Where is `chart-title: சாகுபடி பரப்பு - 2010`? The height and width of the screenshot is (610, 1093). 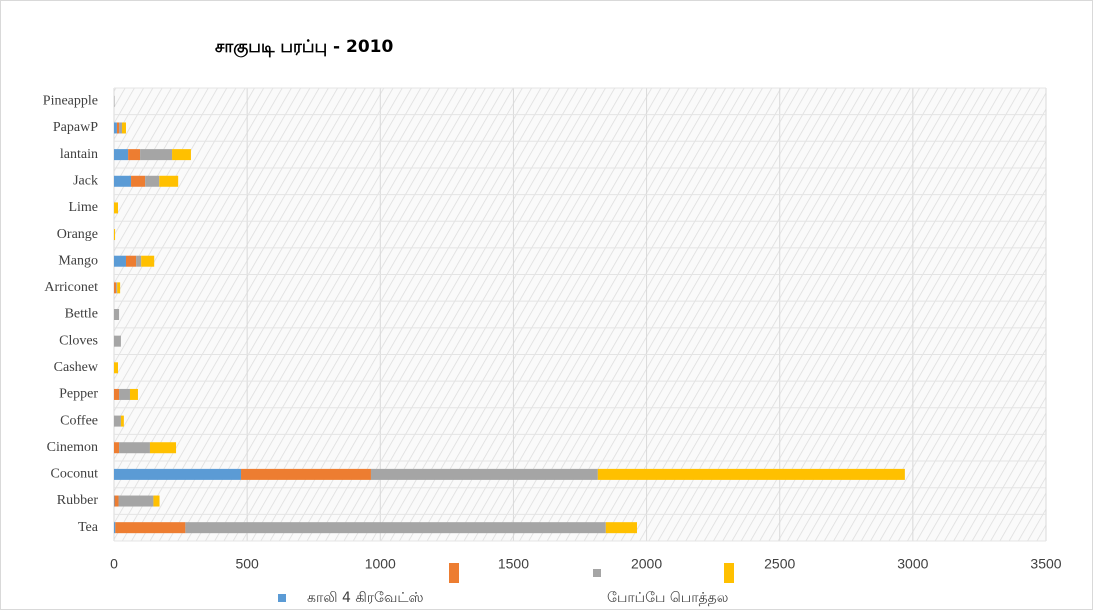 chart-title: சாகுபடி பரப்பு - 2010 is located at coordinates (304, 47).